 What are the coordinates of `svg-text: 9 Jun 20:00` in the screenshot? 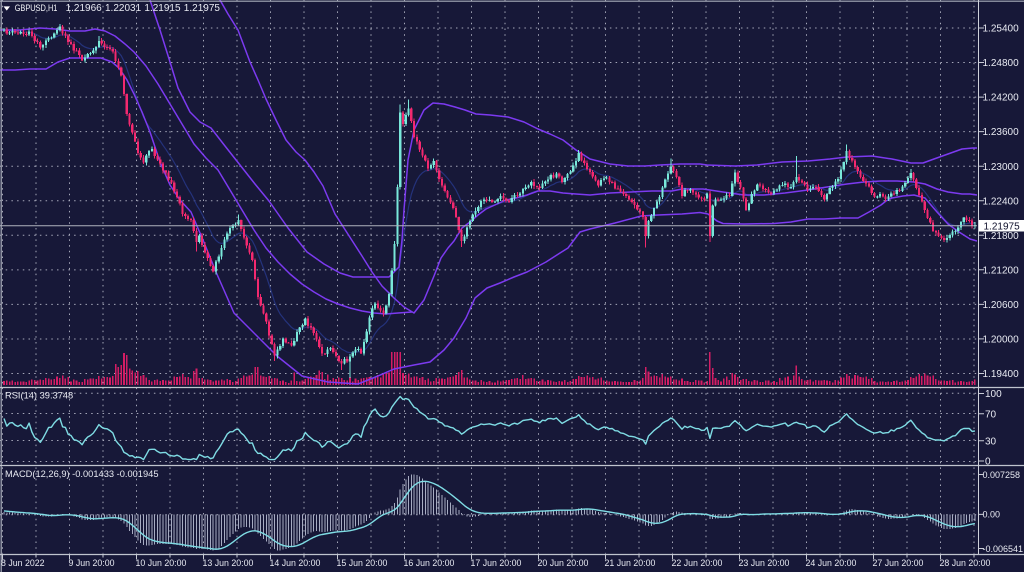 It's located at (92, 563).